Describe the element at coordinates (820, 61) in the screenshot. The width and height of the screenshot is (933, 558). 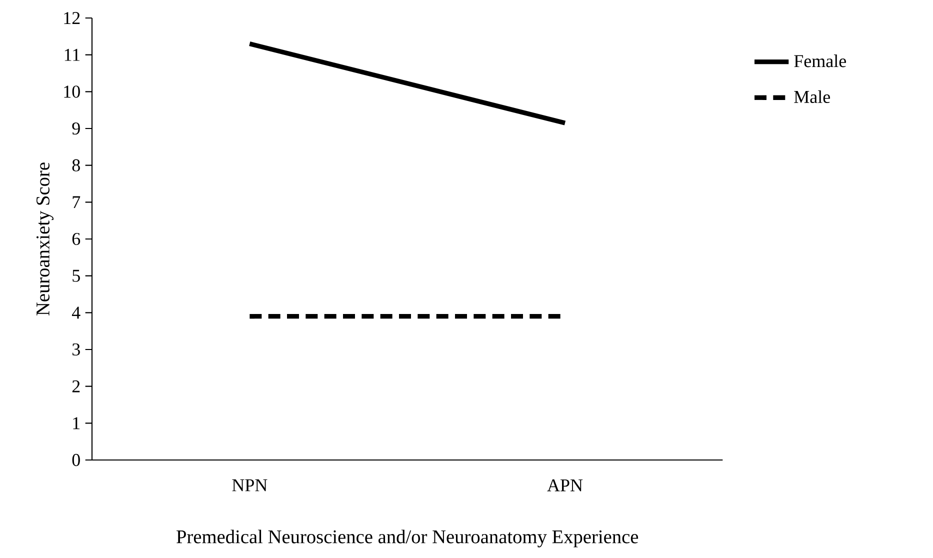
I see `legend-label: Female` at that location.